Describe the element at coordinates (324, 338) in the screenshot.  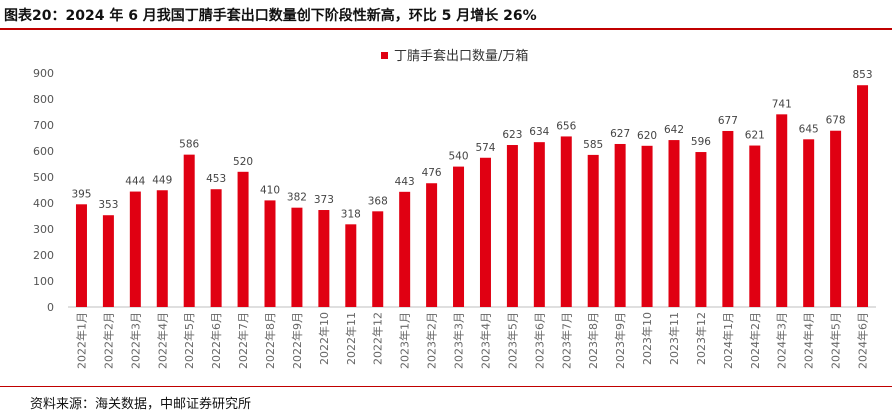
I see `x-tick-label: 2022年10` at that location.